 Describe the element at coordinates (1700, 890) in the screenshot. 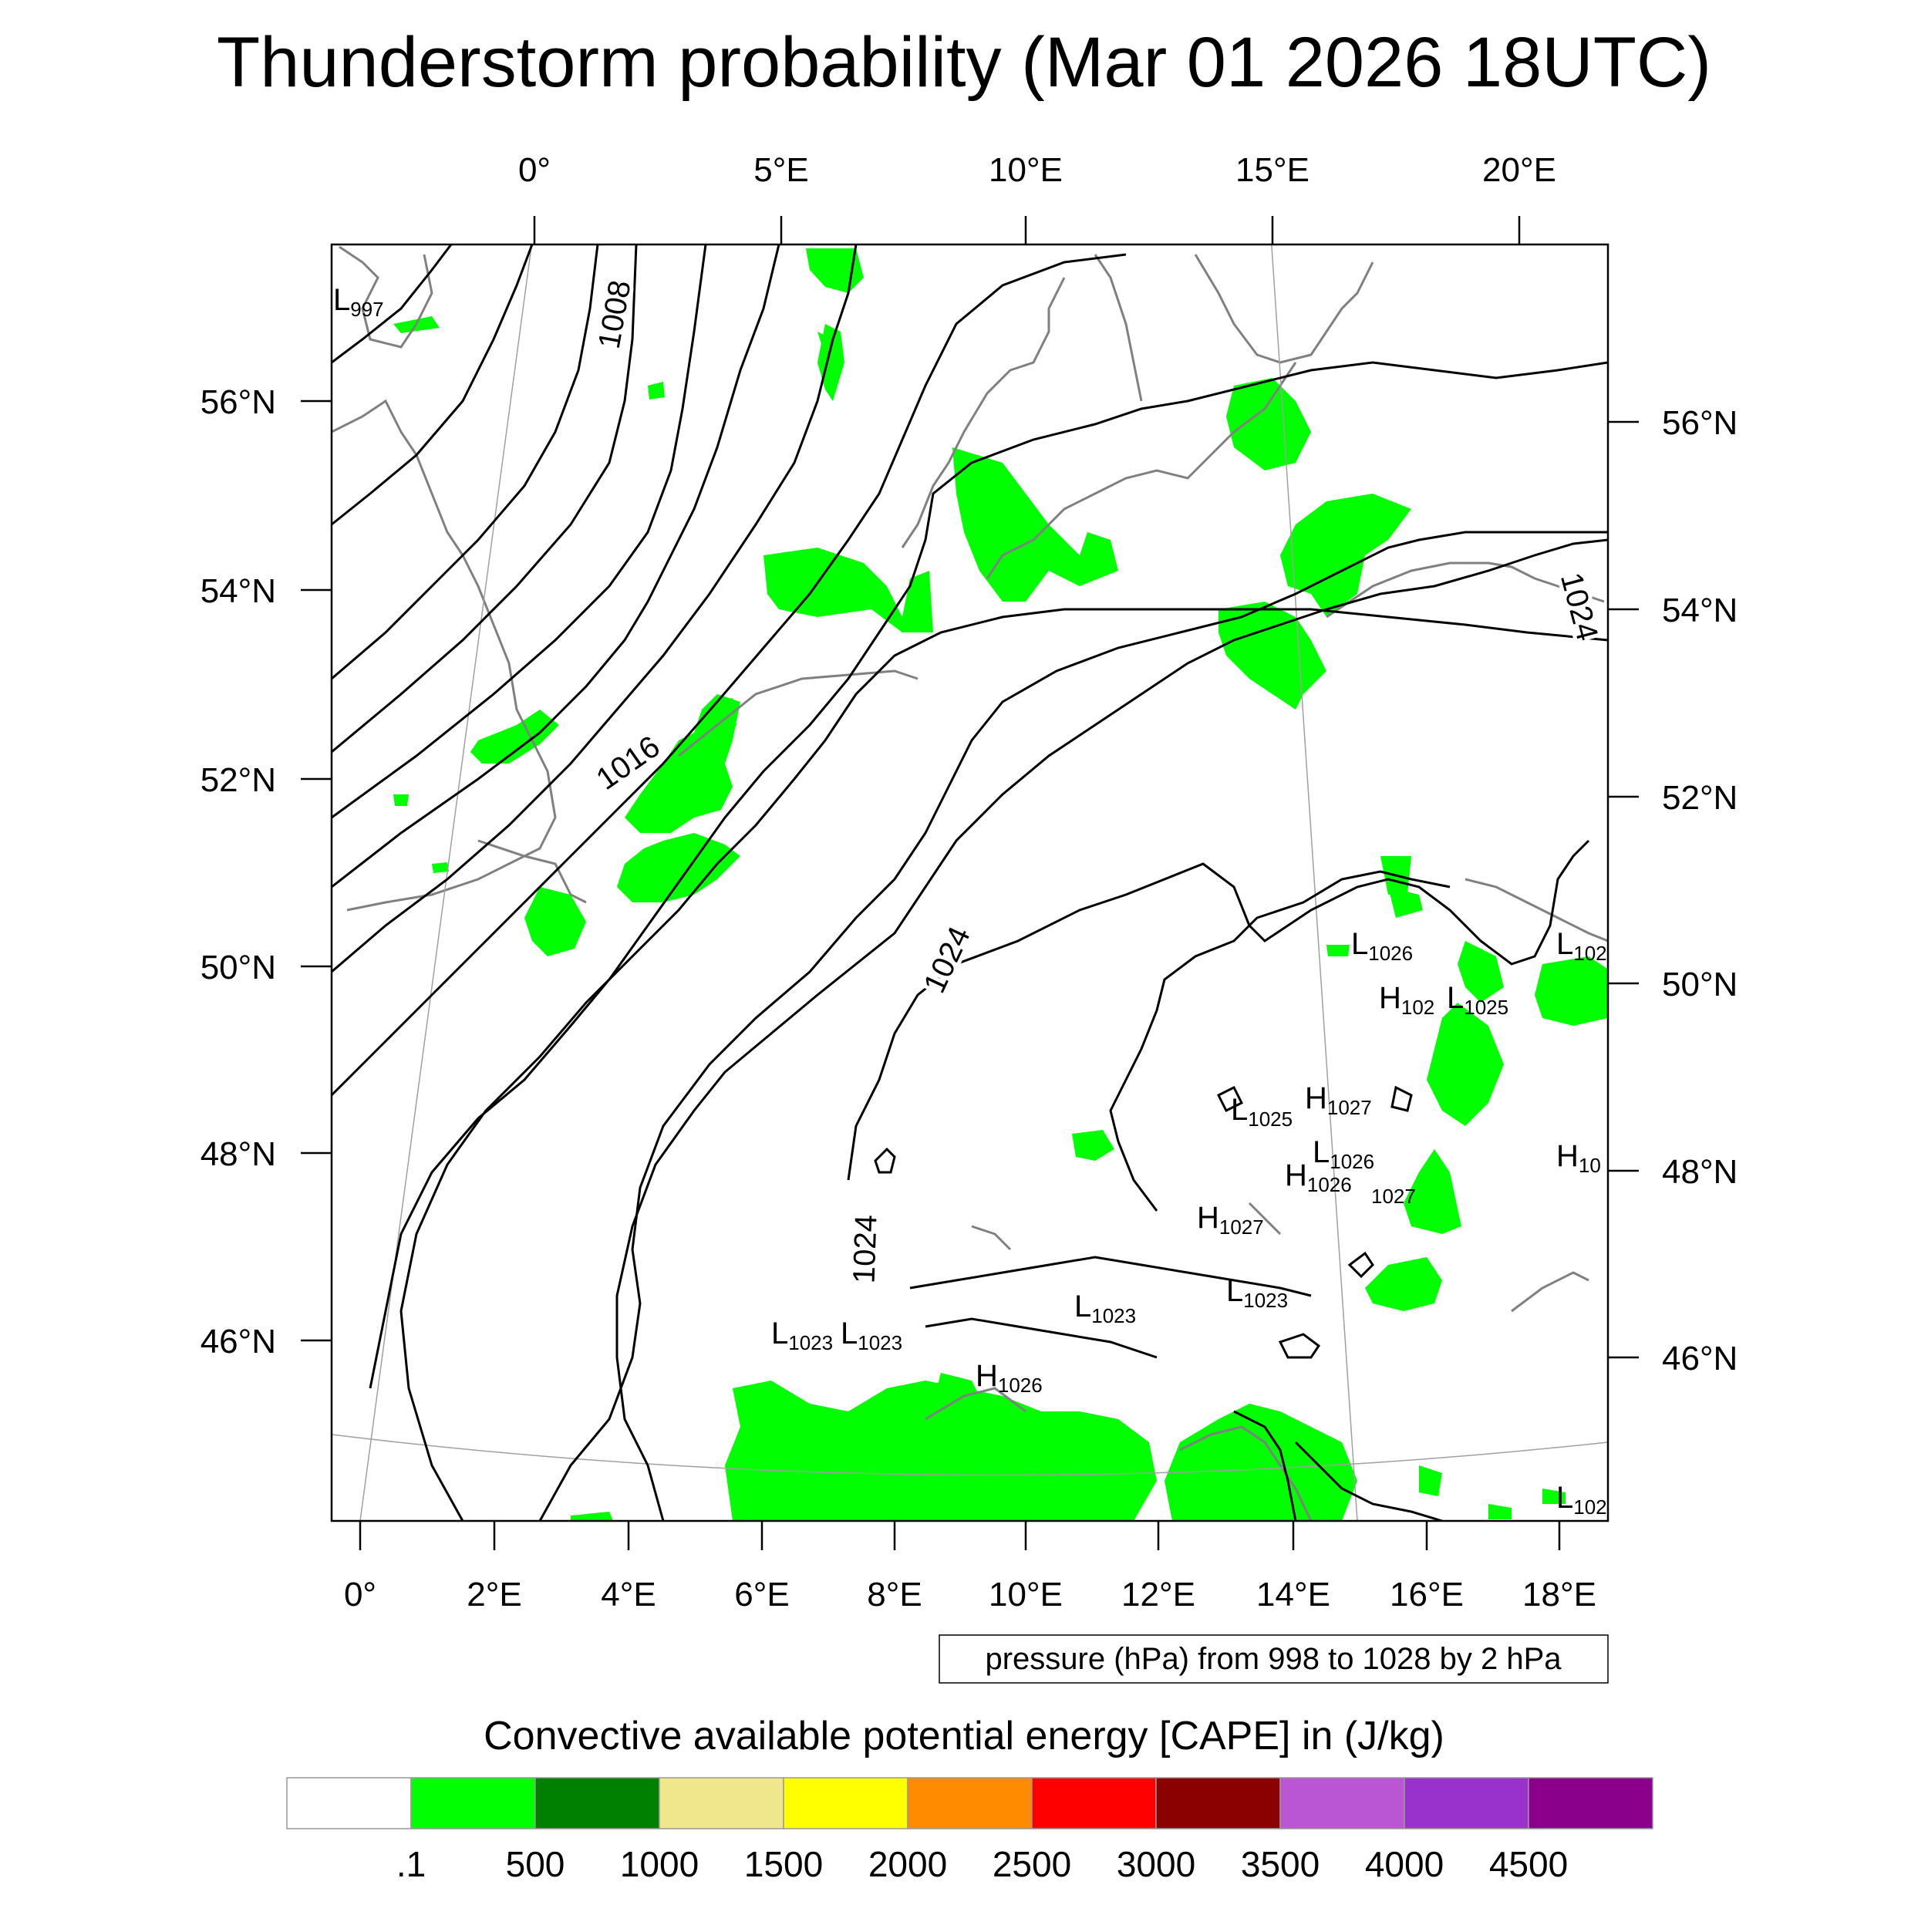

I see `right-axis-labels: 56°N 54°N 52°N 50°N 48°N 46°N` at that location.